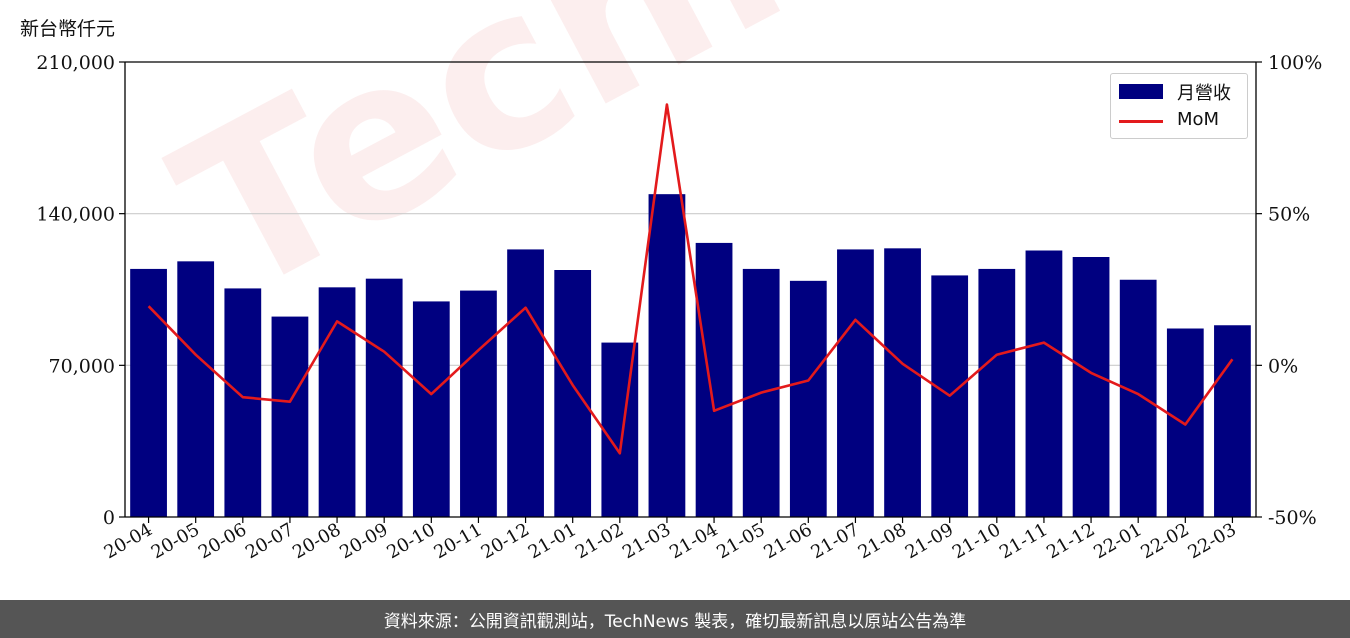 Image resolution: width=1350 pixels, height=638 pixels. I want to click on footer: 資料來源：公開資訊觀測站，TechNews 製表，確切最新訊息以原站公告為準, so click(675, 619).